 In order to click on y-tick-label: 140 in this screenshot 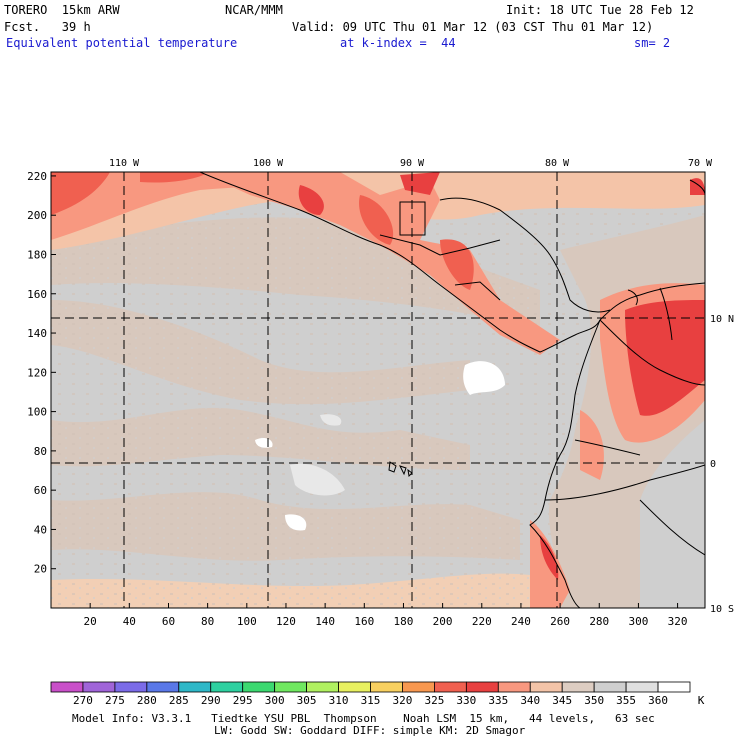, I will do `click(37, 333)`.